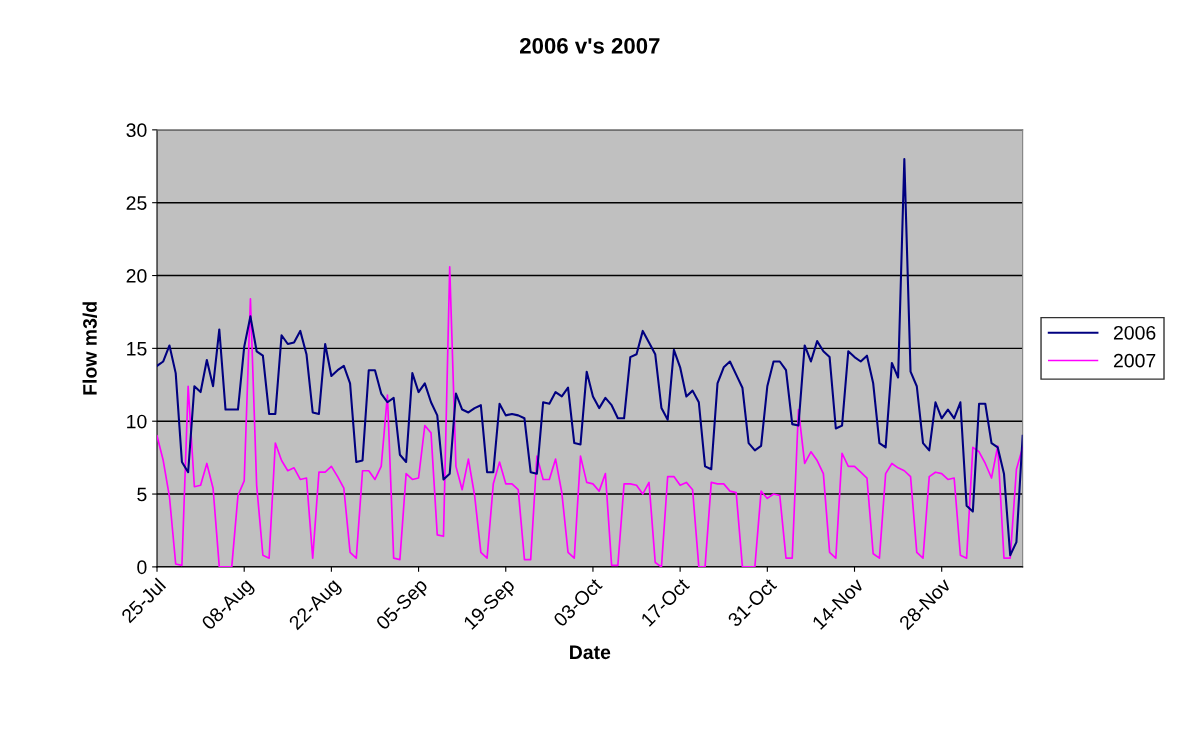 The width and height of the screenshot is (1185, 742). What do you see at coordinates (136, 203) in the screenshot?
I see `y-tick-label: 25` at bounding box center [136, 203].